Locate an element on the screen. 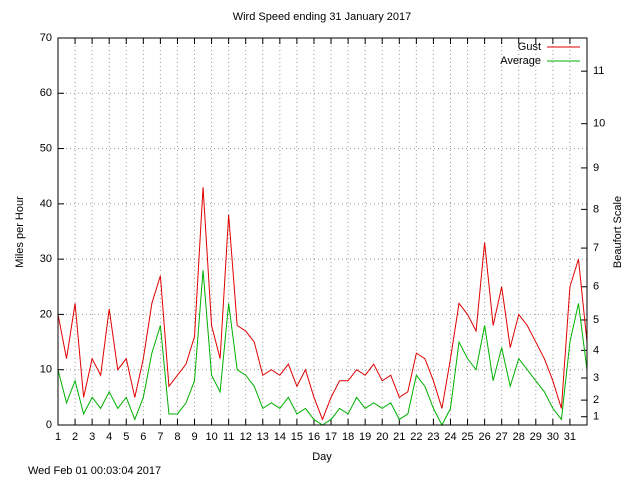 The height and width of the screenshot is (480, 640). y-tick-label: 0 is located at coordinates (49, 425).